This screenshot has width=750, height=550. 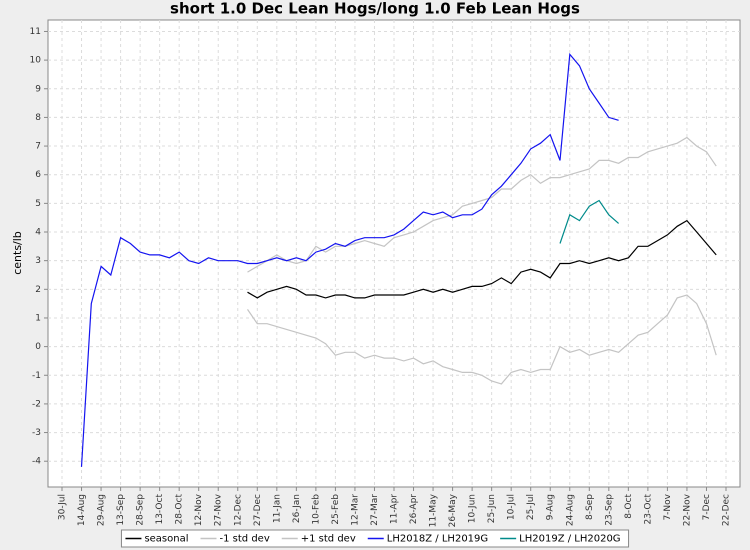 What do you see at coordinates (569, 539) in the screenshot?
I see `legend-label: LH2019Z / LH2020G` at bounding box center [569, 539].